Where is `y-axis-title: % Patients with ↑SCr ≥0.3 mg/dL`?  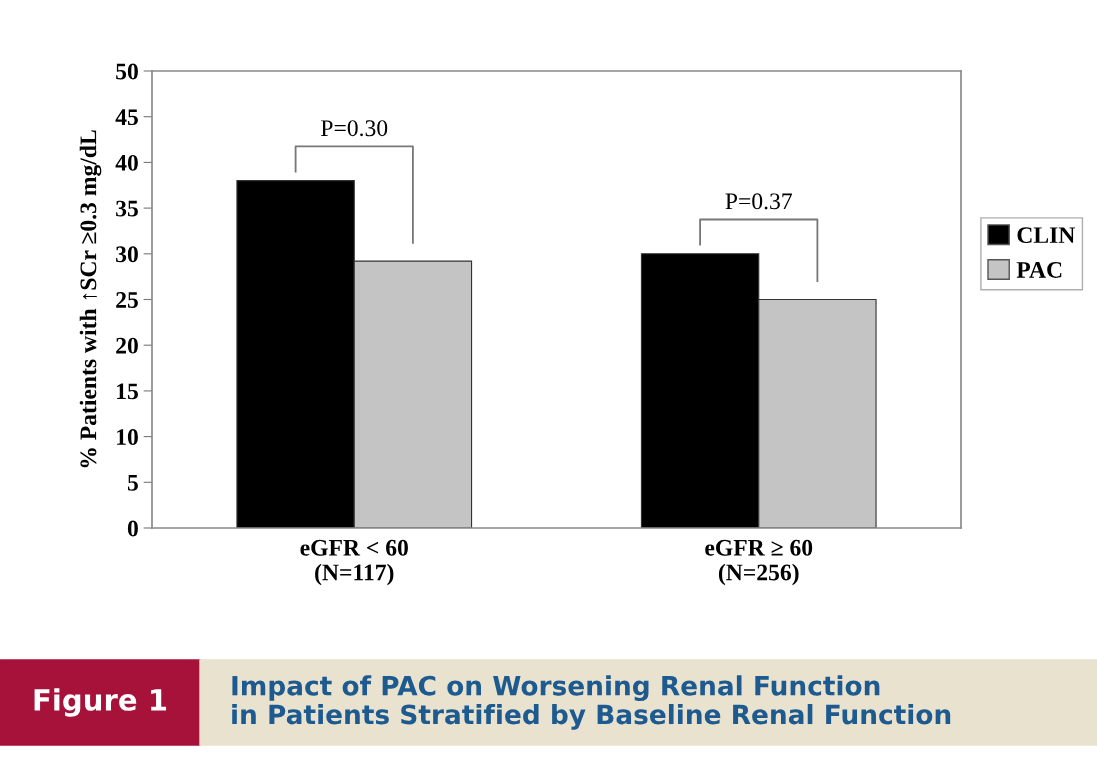 y-axis-title: % Patients with ↑SCr ≥0.3 mg/dL is located at coordinates (90, 299).